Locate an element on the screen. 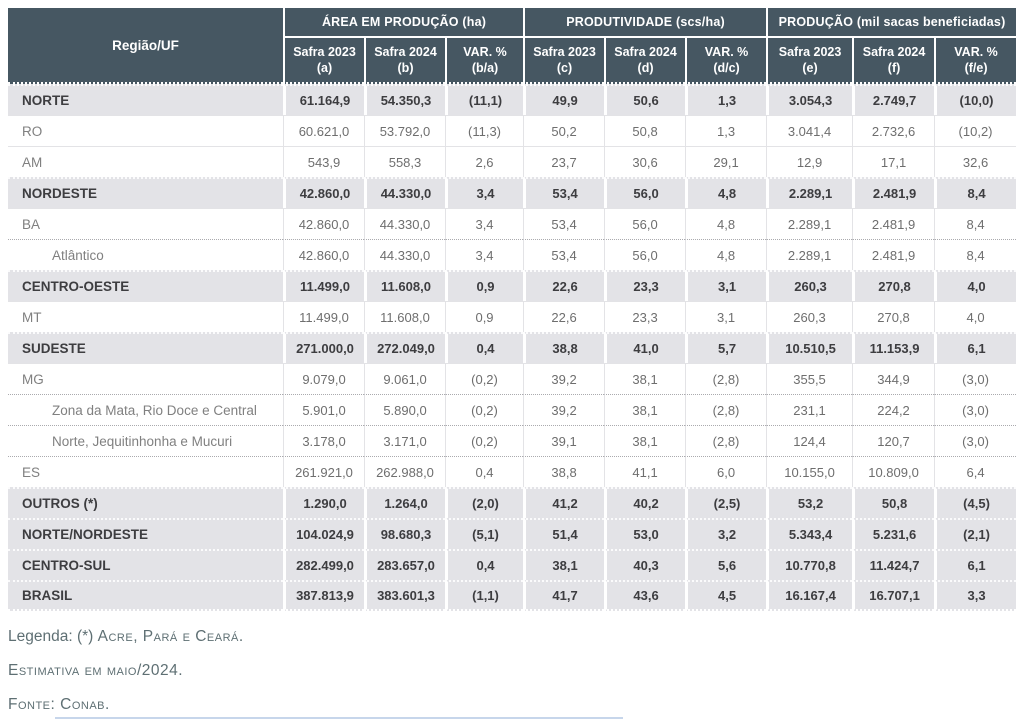 The height and width of the screenshot is (726, 1024). value-cell: 355,5 is located at coordinates (809, 378).